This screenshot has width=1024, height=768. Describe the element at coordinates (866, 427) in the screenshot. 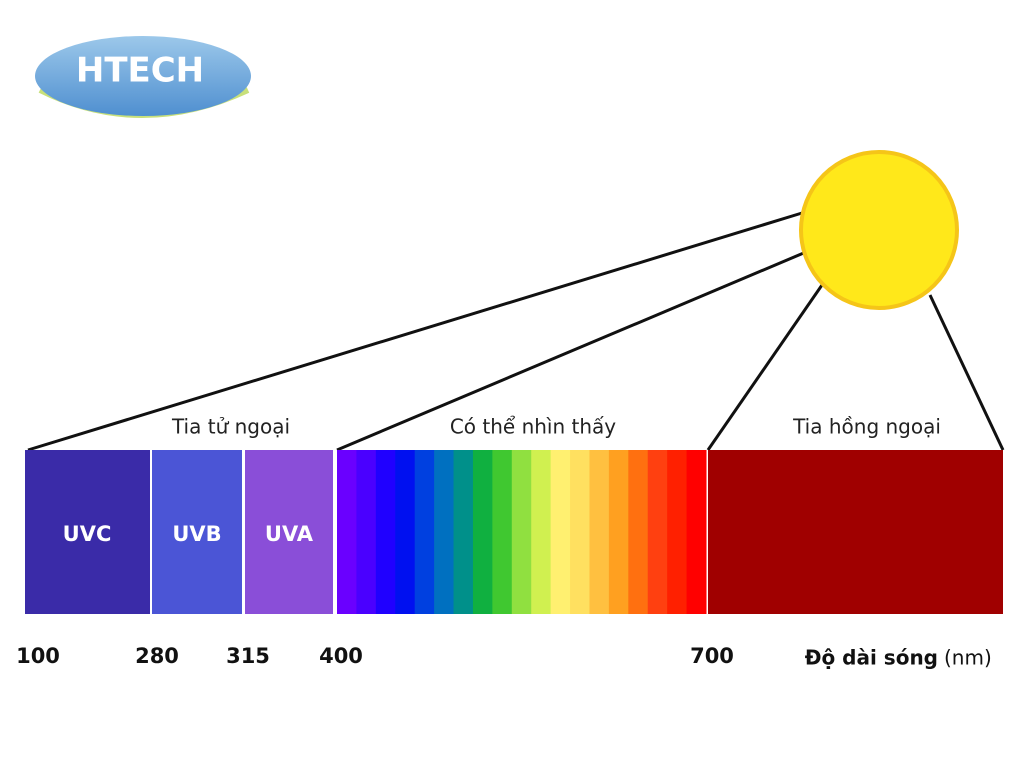

I see `group-label: Tia hồng ngoại` at that location.